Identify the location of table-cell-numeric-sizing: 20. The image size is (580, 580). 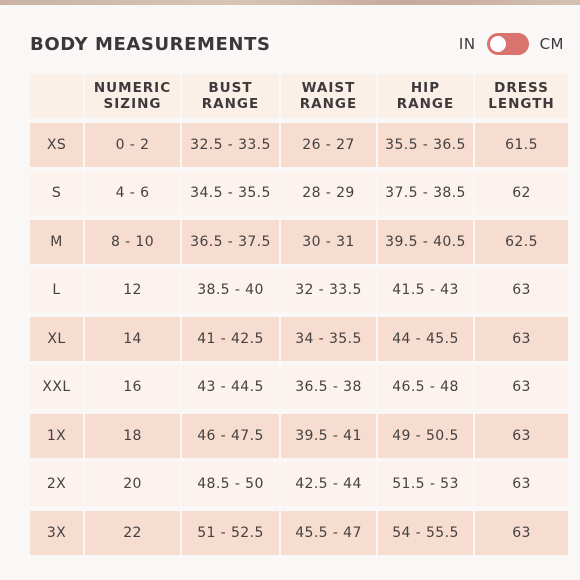
(132, 484).